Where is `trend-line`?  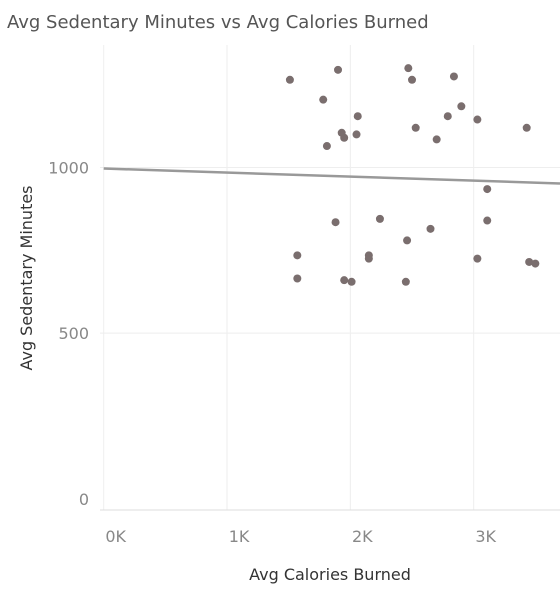
trend-line is located at coordinates (331, 176).